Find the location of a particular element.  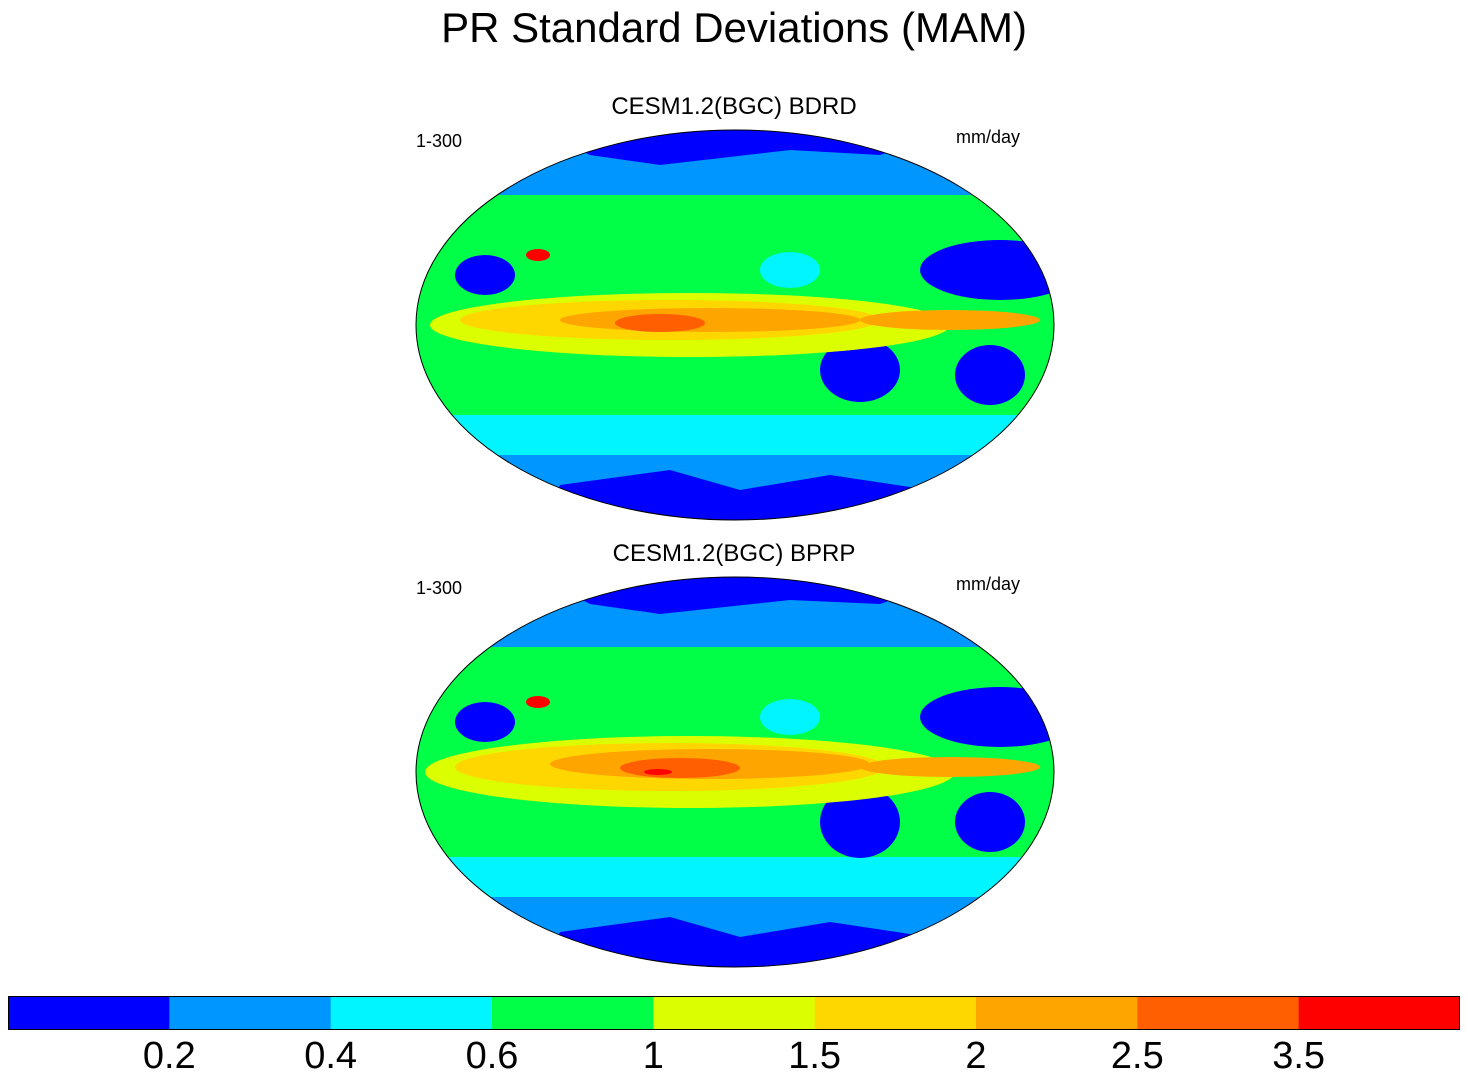

figure-title: PR Standard Deviations (MAM) is located at coordinates (734, 27).